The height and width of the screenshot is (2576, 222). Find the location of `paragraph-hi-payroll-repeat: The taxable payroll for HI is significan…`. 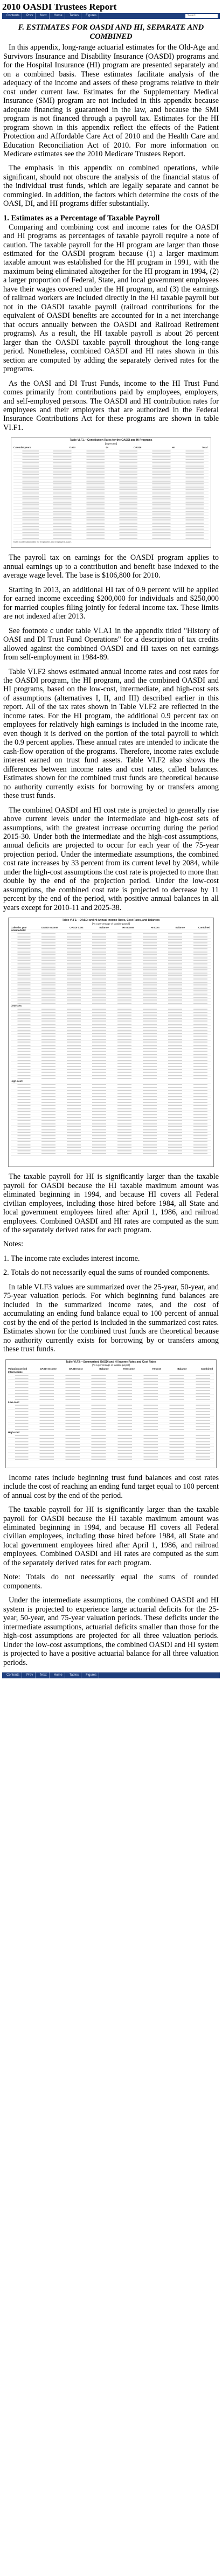

paragraph-hi-payroll-repeat: The taxable payroll for HI is significan… is located at coordinates (111, 1536).